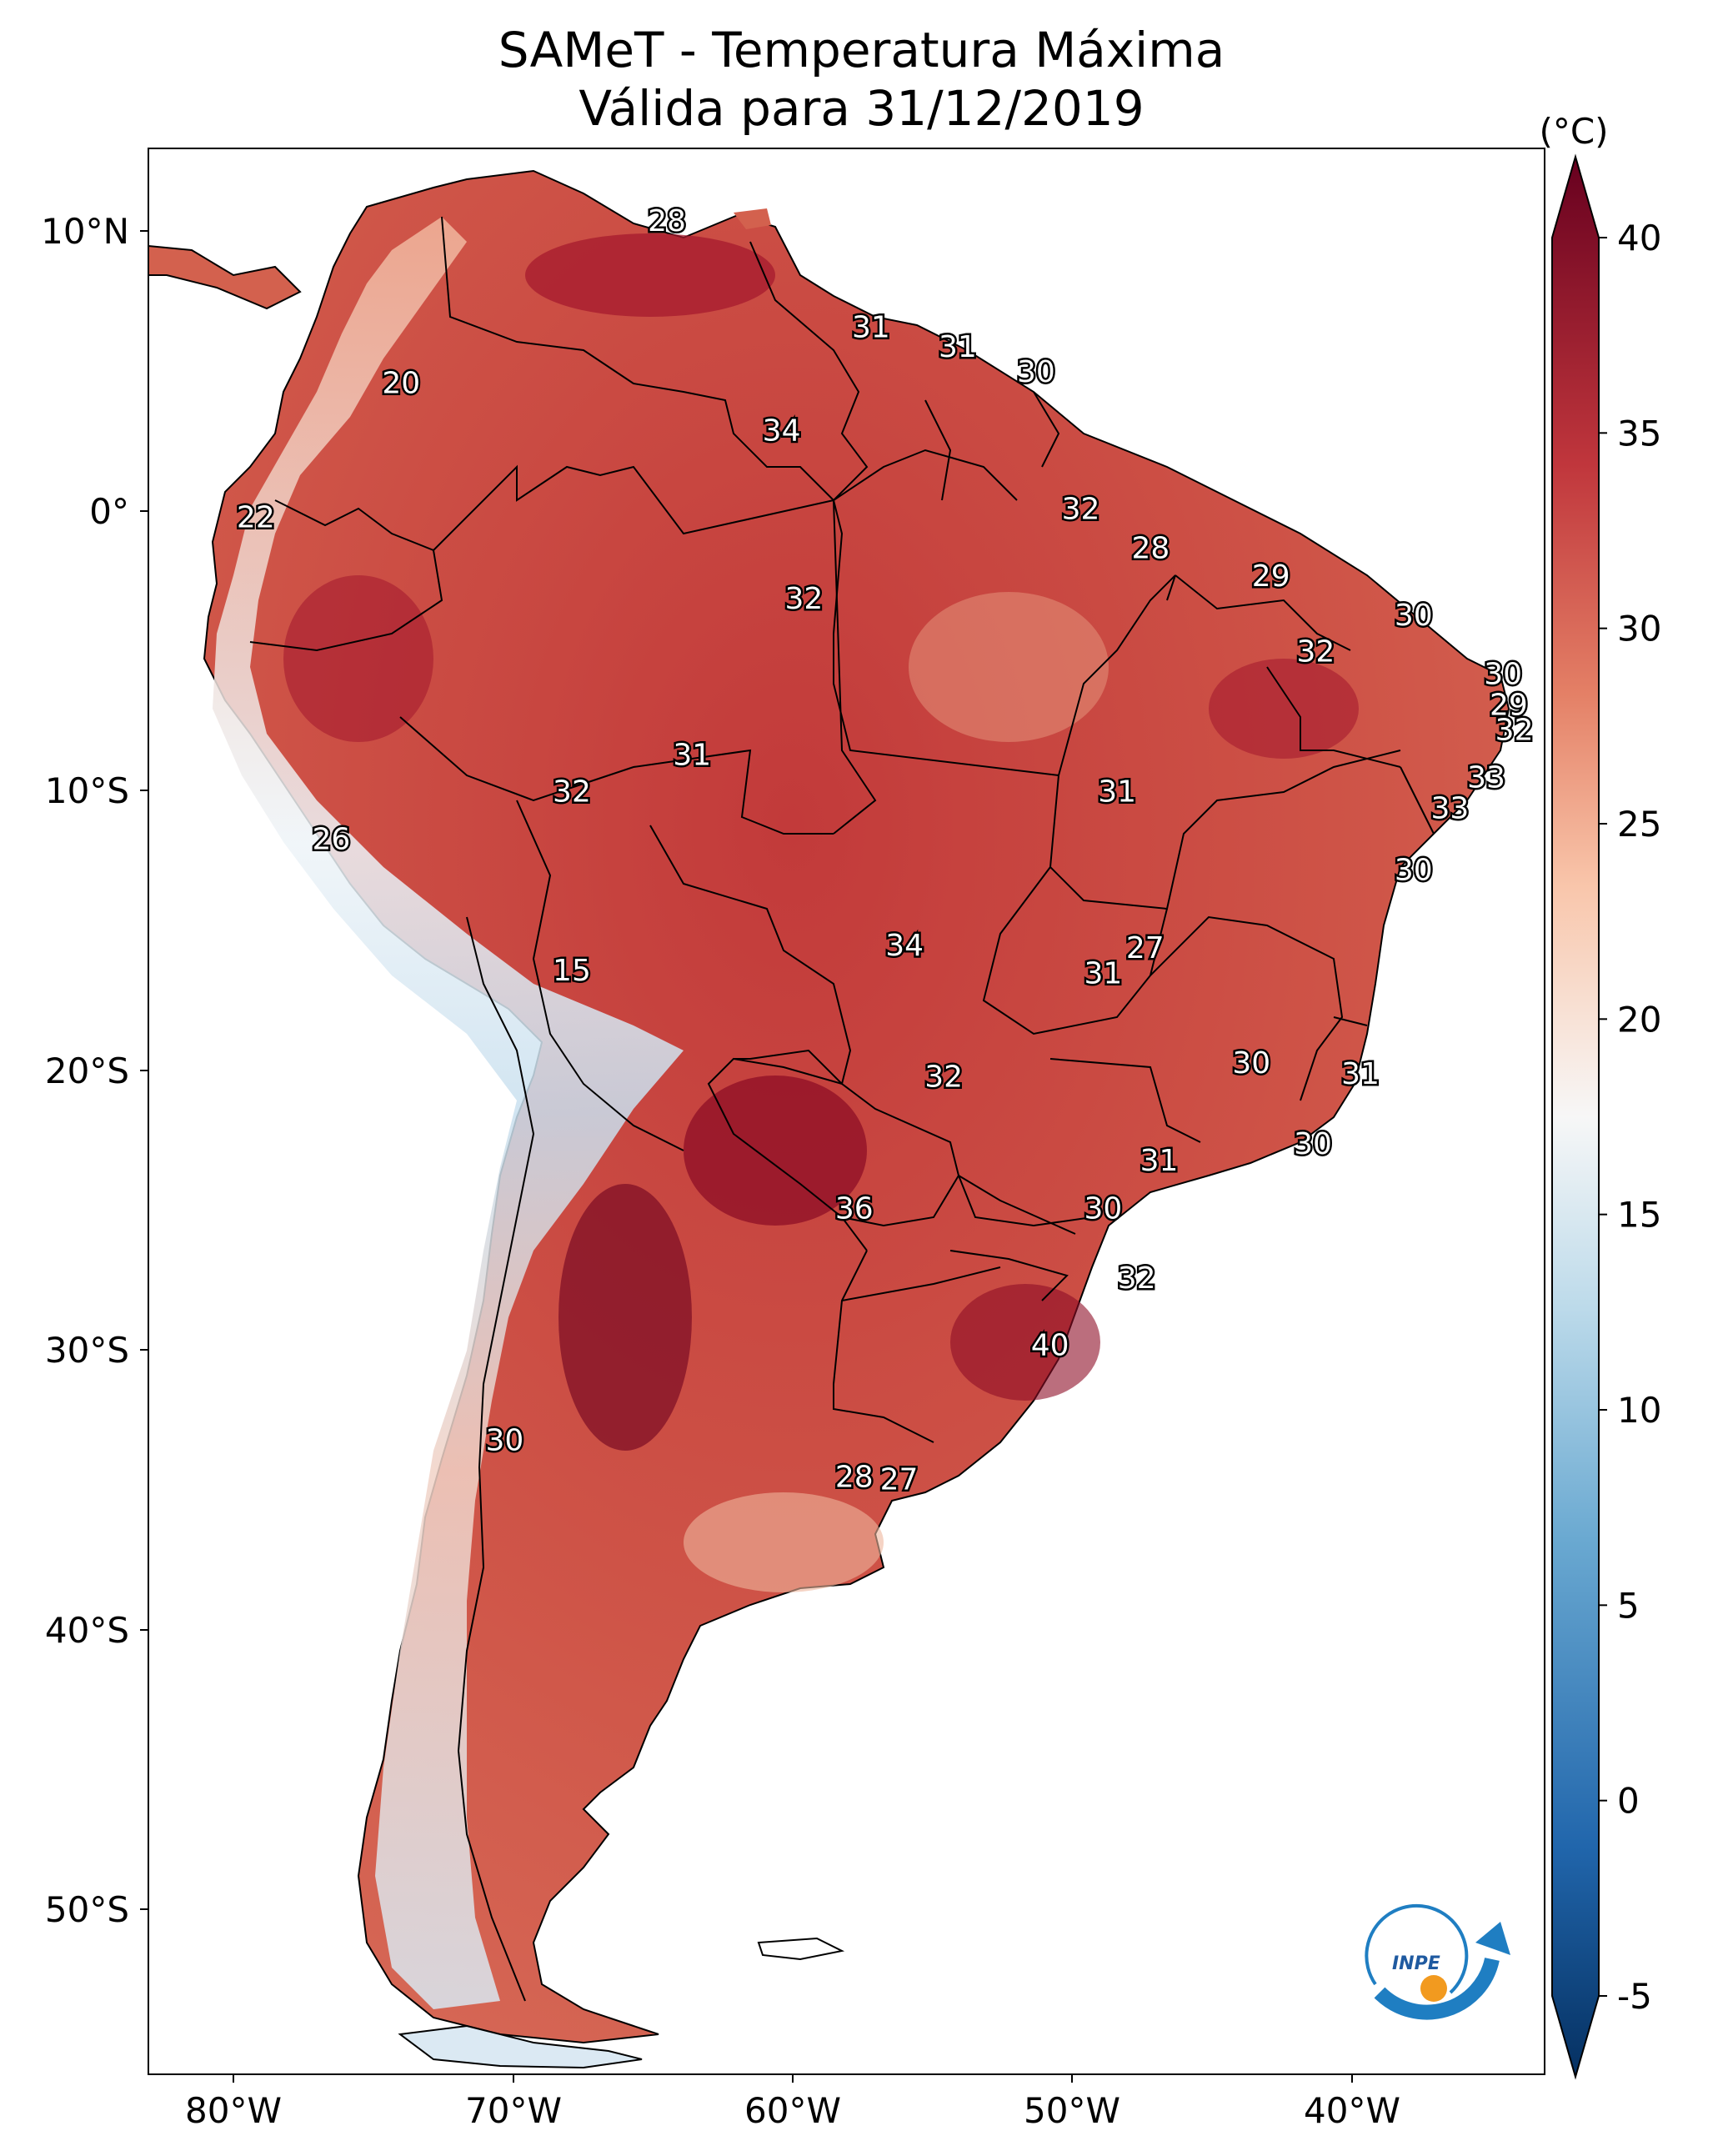 This screenshot has height=2156, width=1723. I want to click on colorbar-tick-label: 15, so click(1639, 1215).